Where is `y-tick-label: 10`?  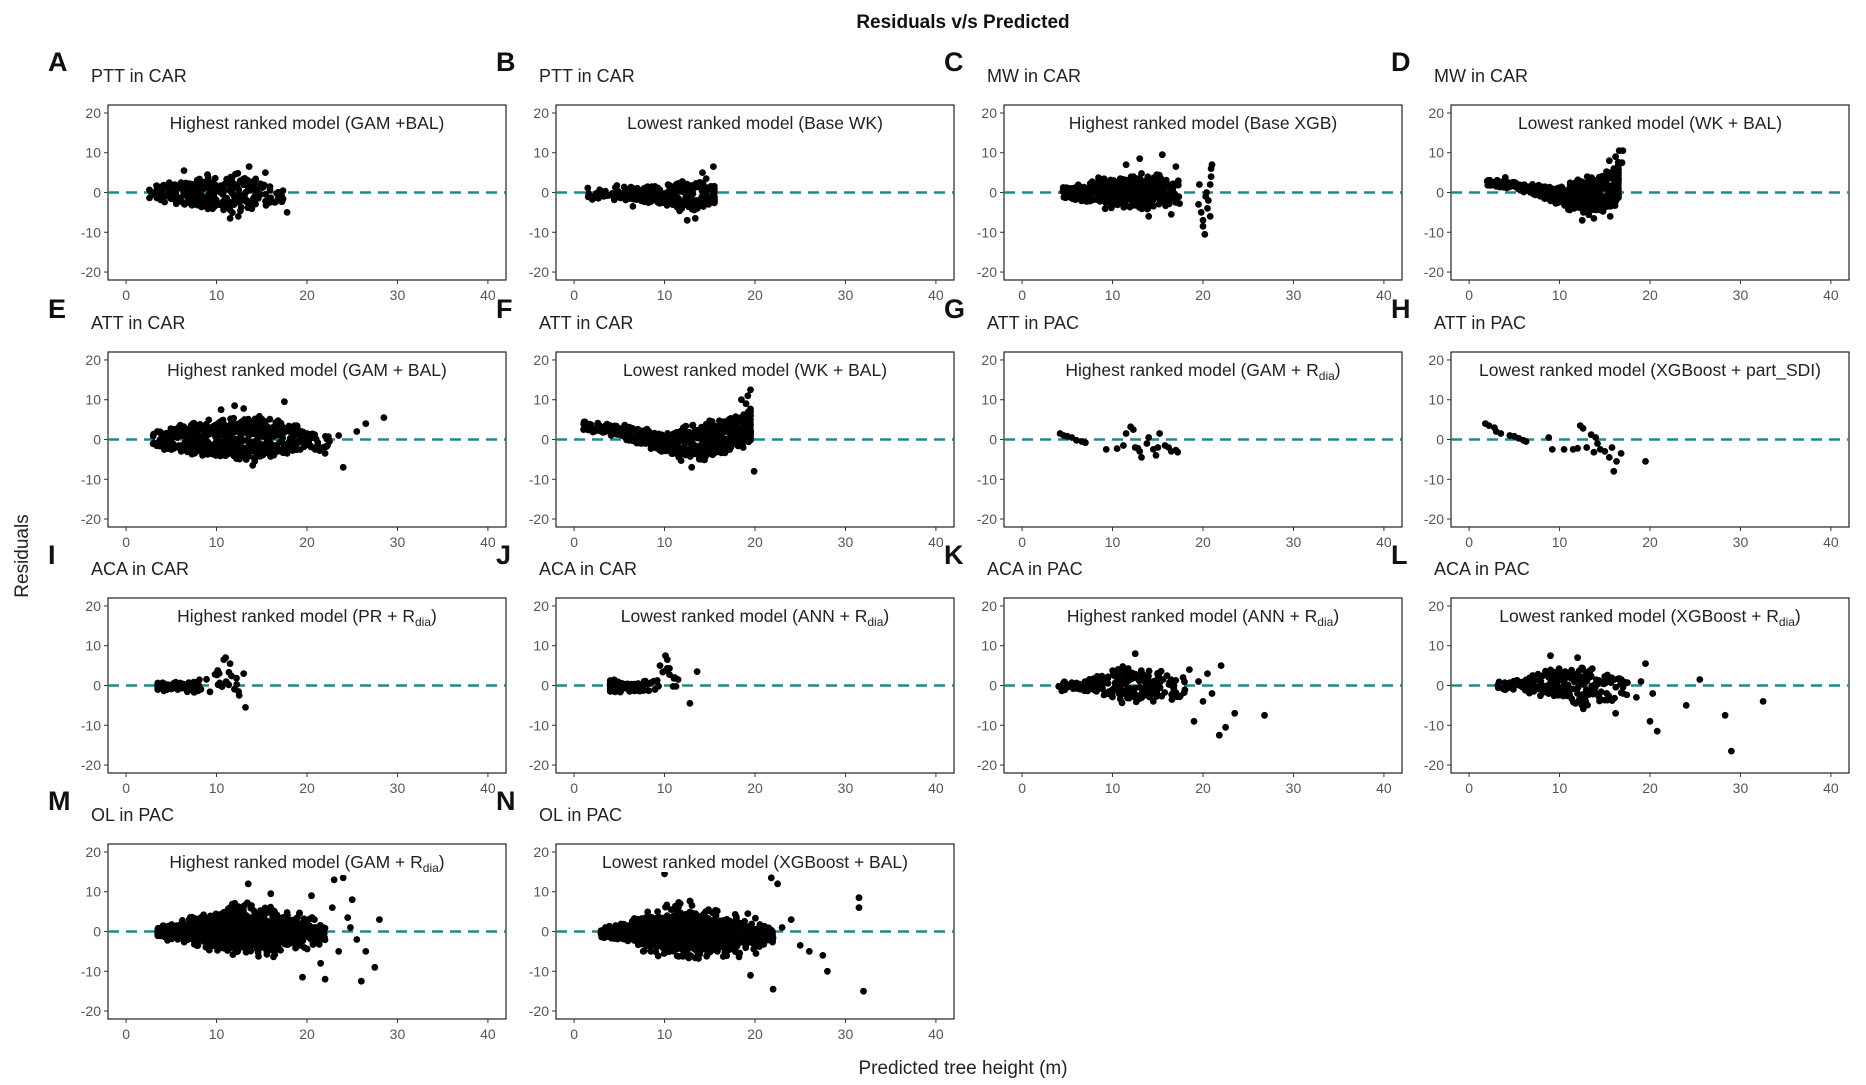
y-tick-label: 10 is located at coordinates (93, 400).